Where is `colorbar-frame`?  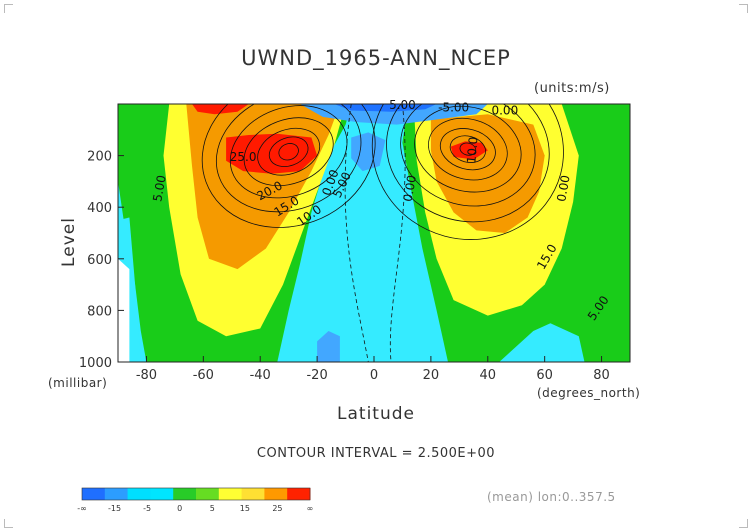
colorbar-frame is located at coordinates (196, 494).